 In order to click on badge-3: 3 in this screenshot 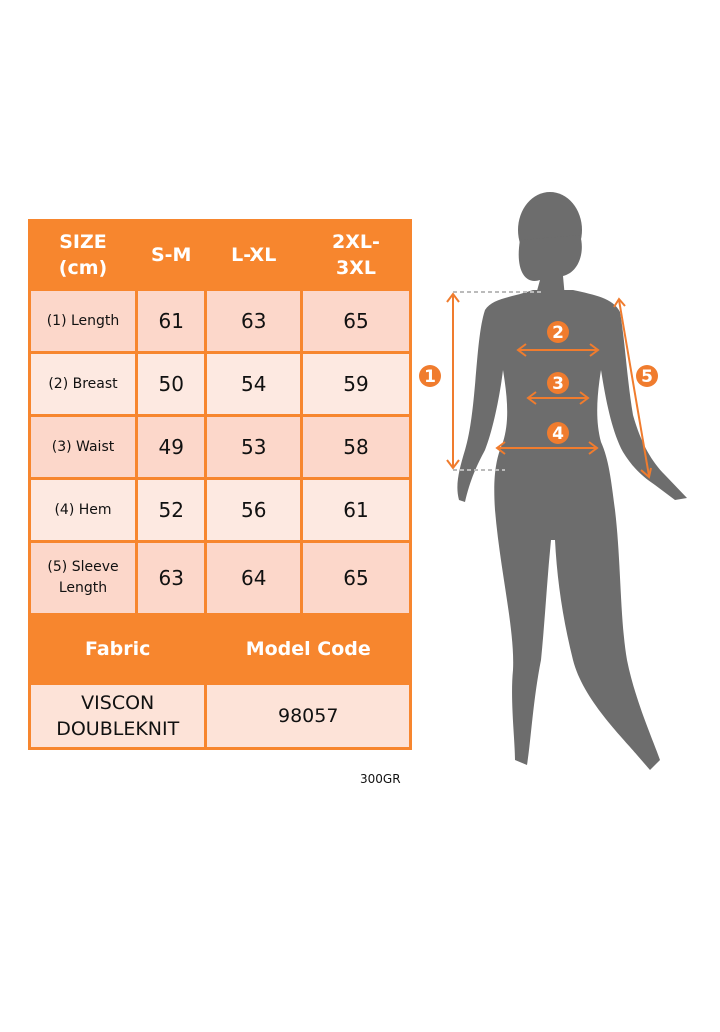, I will do `click(558, 383)`.